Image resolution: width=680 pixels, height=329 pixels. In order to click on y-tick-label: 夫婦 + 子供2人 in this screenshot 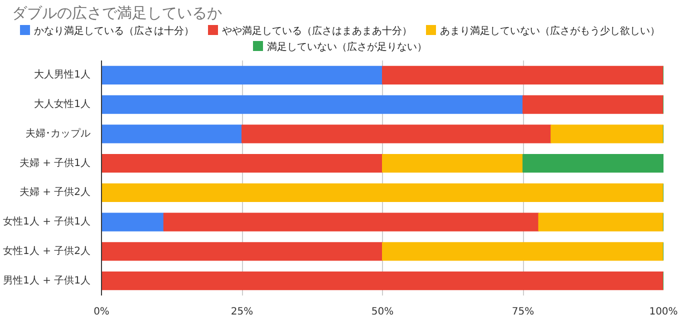, I will do `click(55, 192)`.